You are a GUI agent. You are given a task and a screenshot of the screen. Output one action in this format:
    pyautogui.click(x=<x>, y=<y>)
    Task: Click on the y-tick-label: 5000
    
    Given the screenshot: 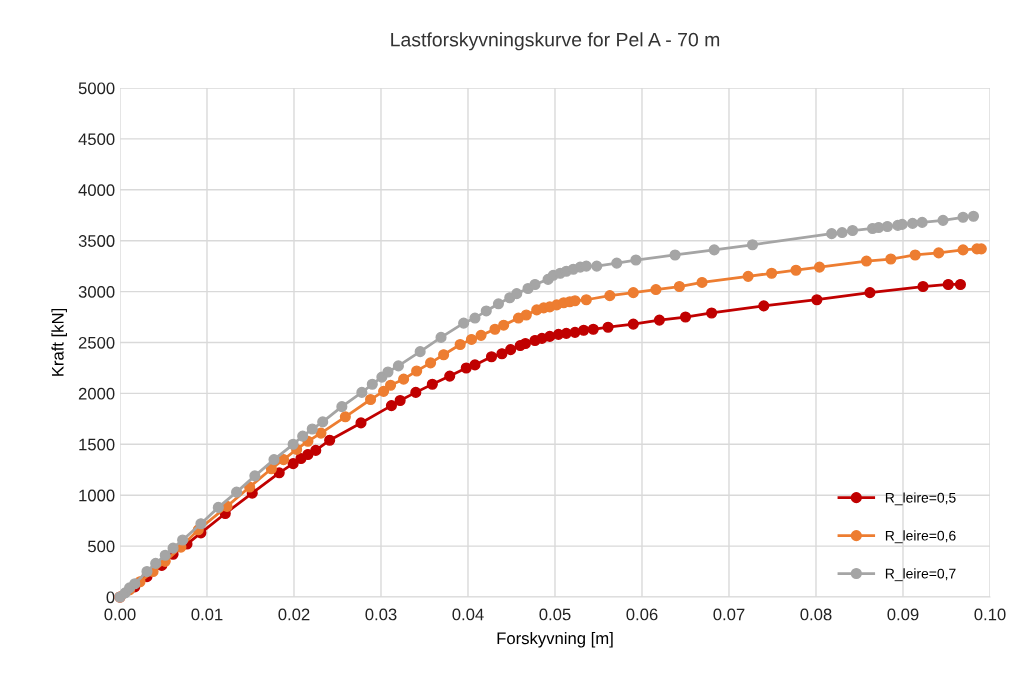 What is the action you would take?
    pyautogui.click(x=96, y=88)
    